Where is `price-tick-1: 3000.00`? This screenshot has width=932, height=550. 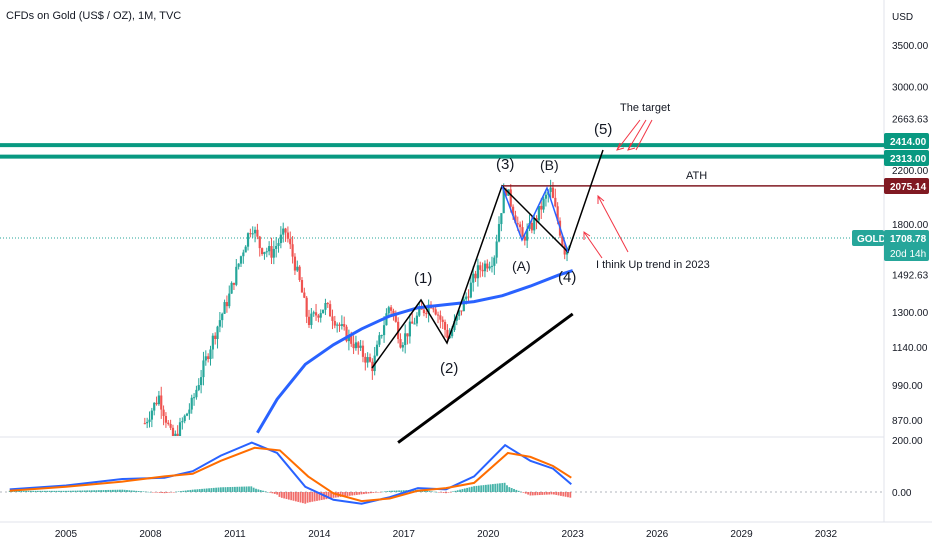
price-tick-1: 3000.00 is located at coordinates (910, 88).